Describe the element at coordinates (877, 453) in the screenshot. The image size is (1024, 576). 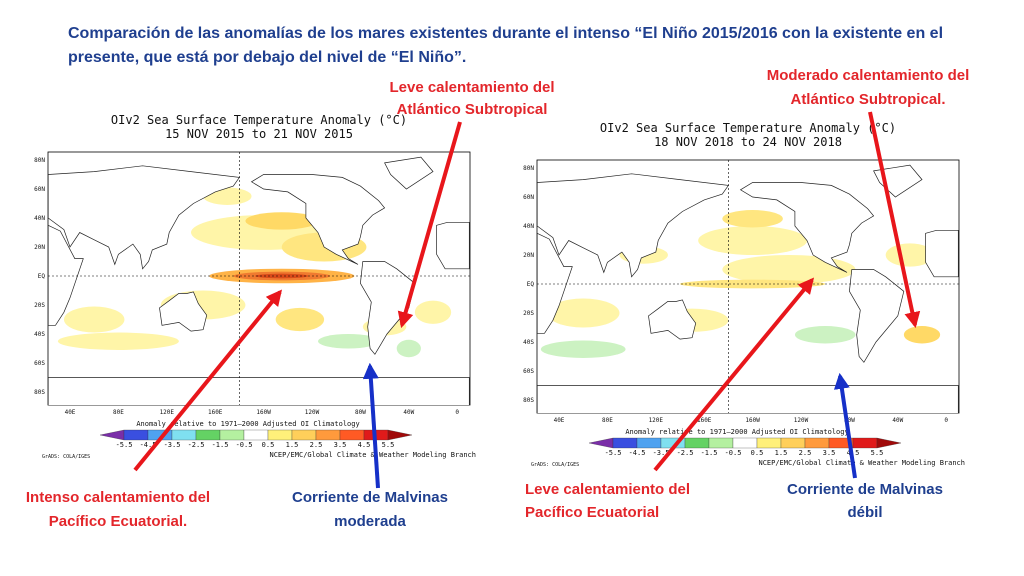
I see `colorbar-label: 5.5` at that location.